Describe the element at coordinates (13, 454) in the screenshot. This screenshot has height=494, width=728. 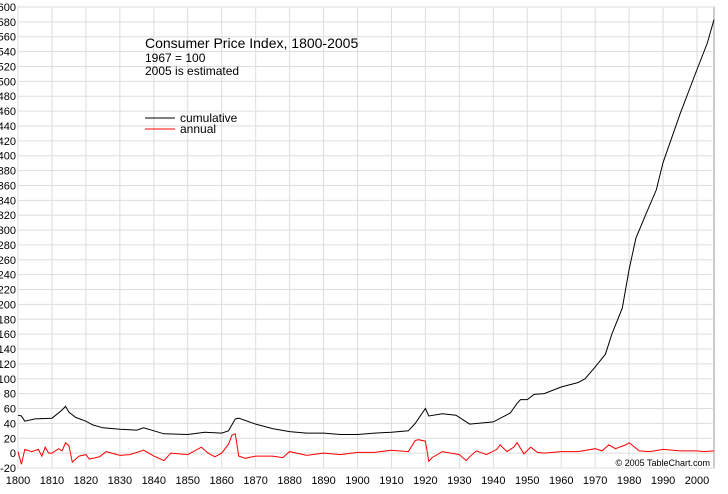
I see `y-tick-label: 0` at that location.